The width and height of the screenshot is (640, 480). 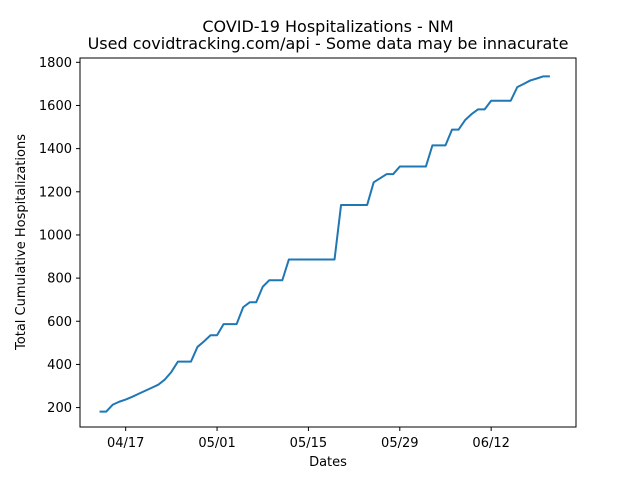 I want to click on x-tick-label: 05/15, so click(x=308, y=443).